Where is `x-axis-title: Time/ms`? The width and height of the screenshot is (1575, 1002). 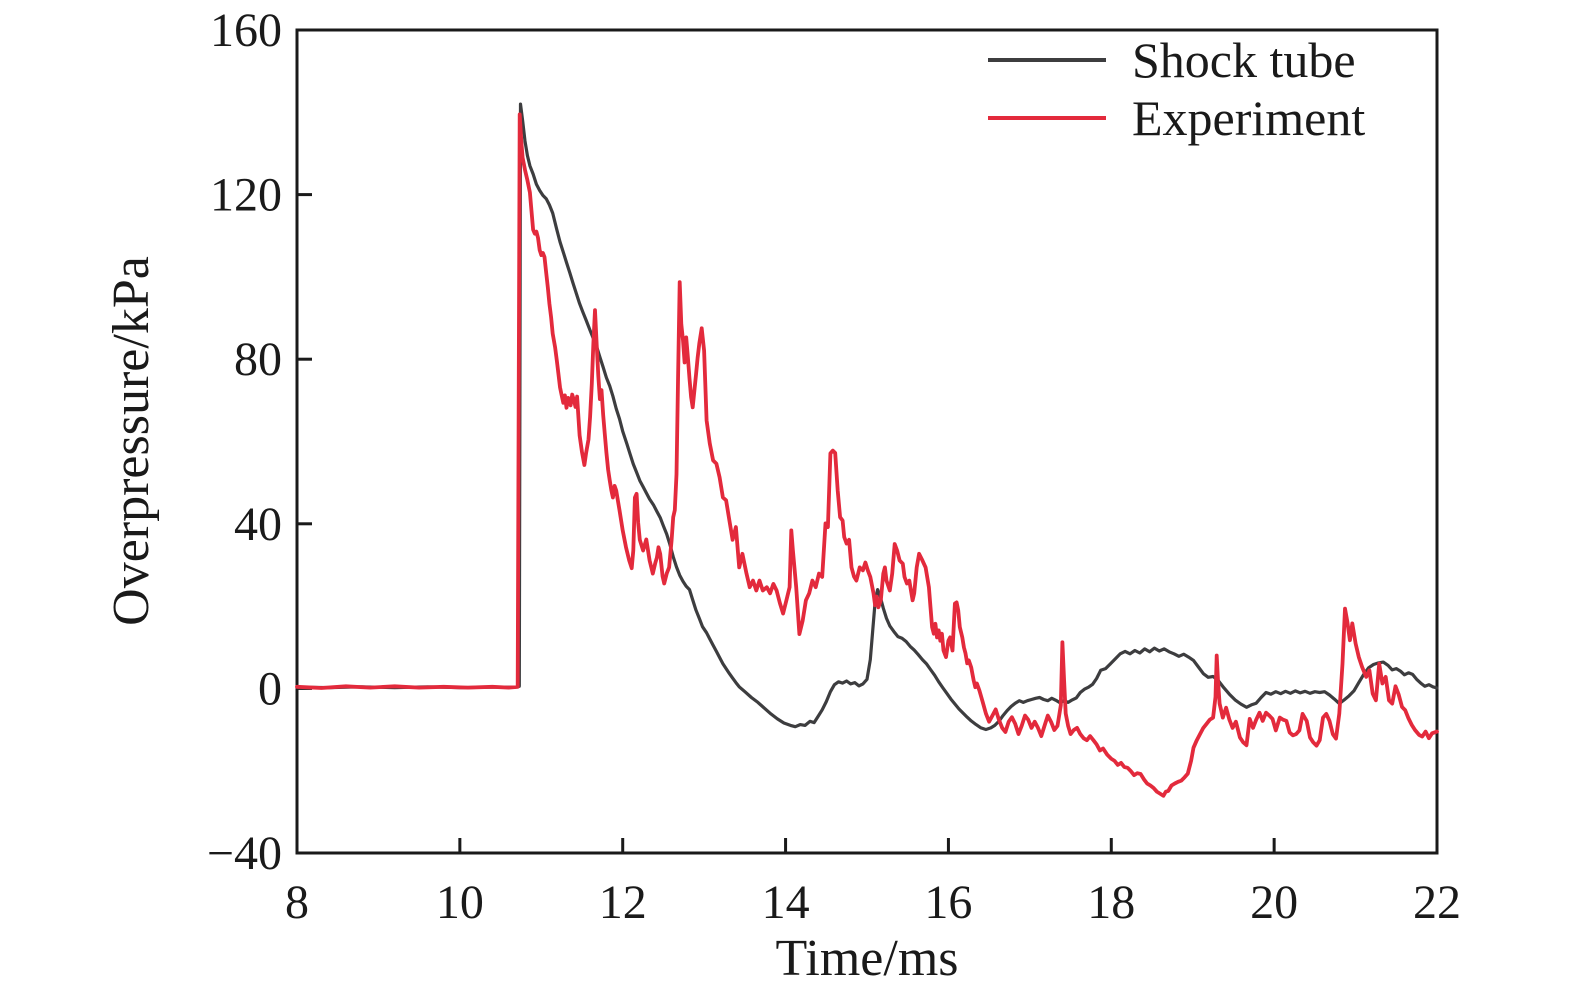
x-axis-title: Time/ms is located at coordinates (866, 958).